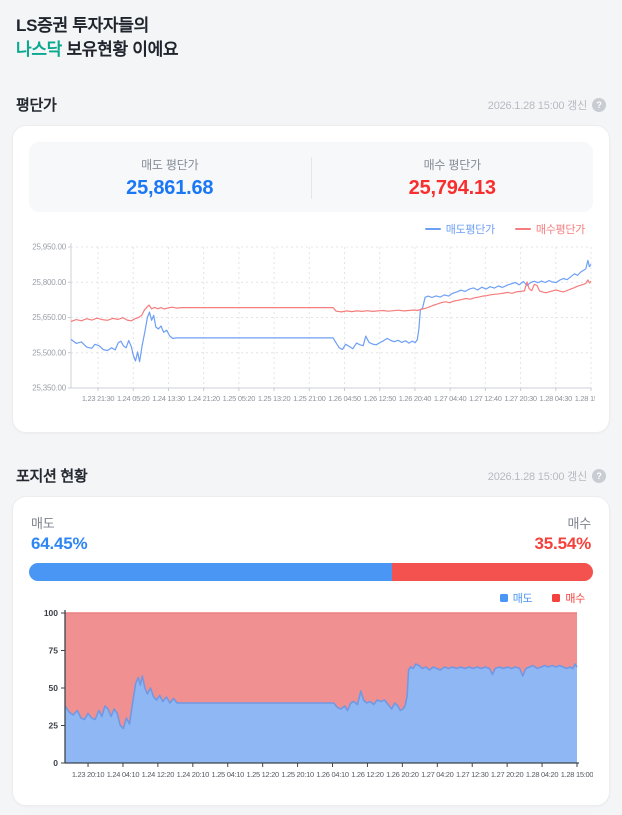  I want to click on svg-text: 1.25 13:20, so click(274, 398).